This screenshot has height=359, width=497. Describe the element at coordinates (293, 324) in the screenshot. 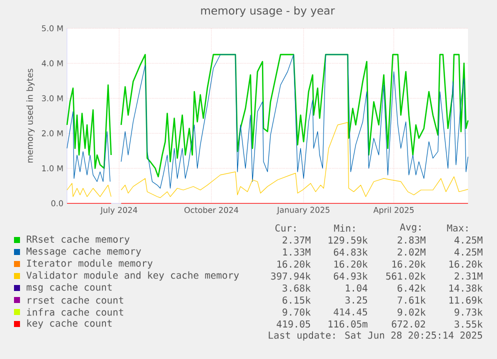

I see `text: 419.05` at that location.